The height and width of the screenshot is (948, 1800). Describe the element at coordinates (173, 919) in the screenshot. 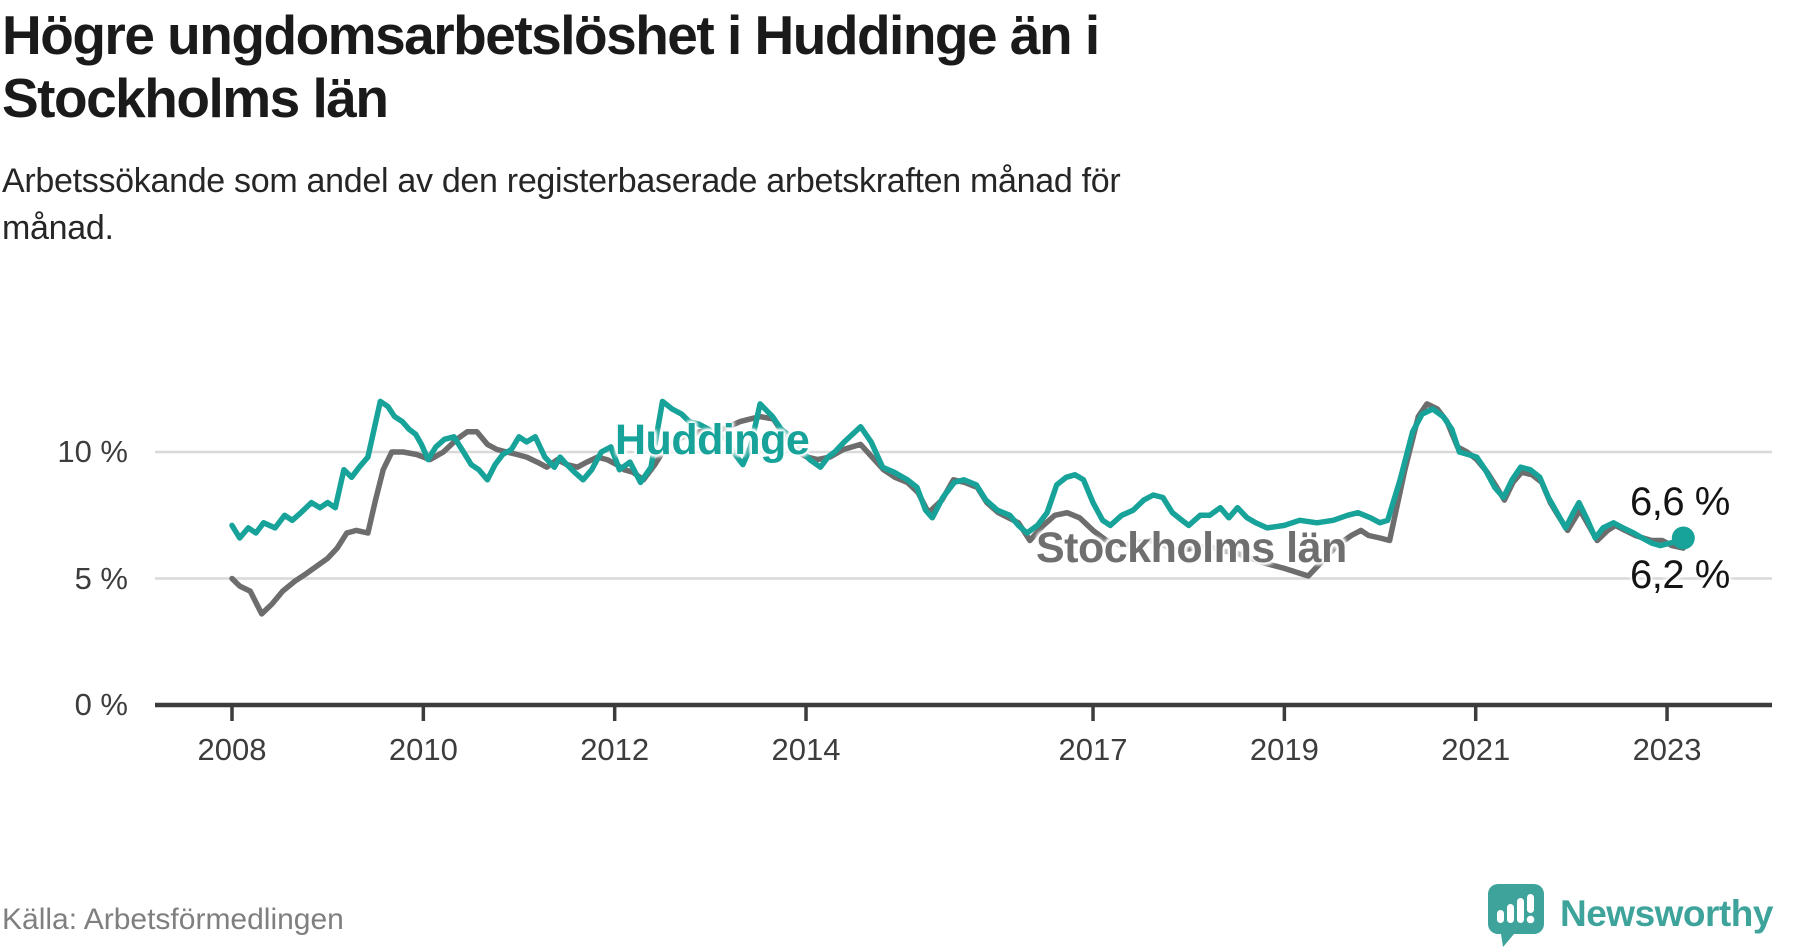

I see `source-note: Källa: Arbetsförmedlingen` at that location.